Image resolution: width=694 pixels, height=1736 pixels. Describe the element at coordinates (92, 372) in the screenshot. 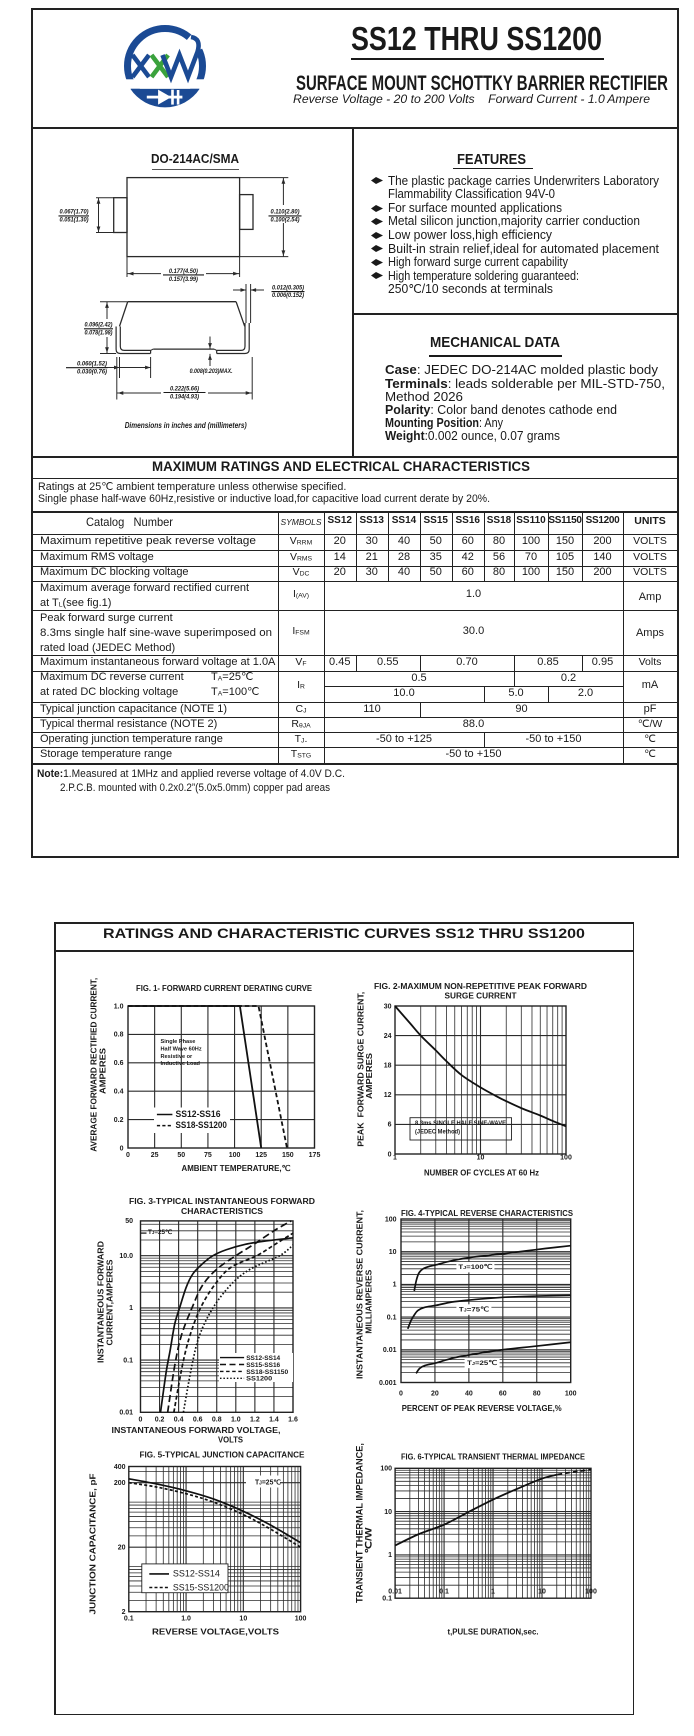

I see `svg-text: 0.030(0.76)` at that location.